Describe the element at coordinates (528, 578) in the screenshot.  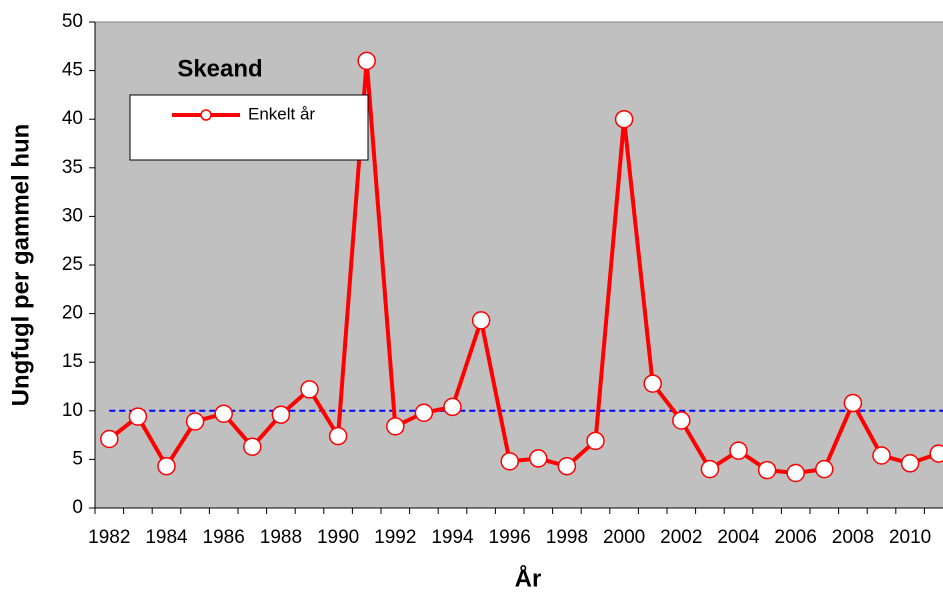
I see `x-axis-label: År` at that location.